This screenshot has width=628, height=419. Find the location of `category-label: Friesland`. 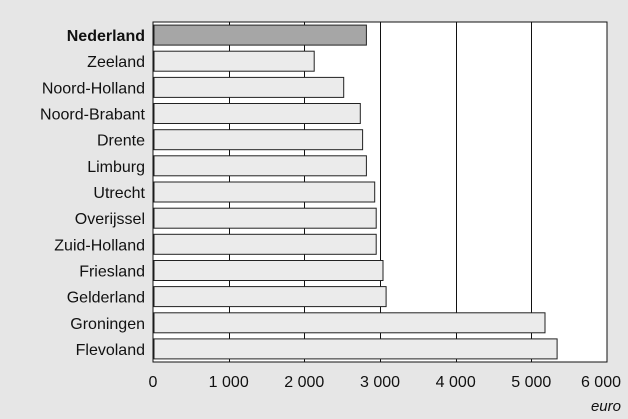

category-label: Friesland is located at coordinates (112, 272).